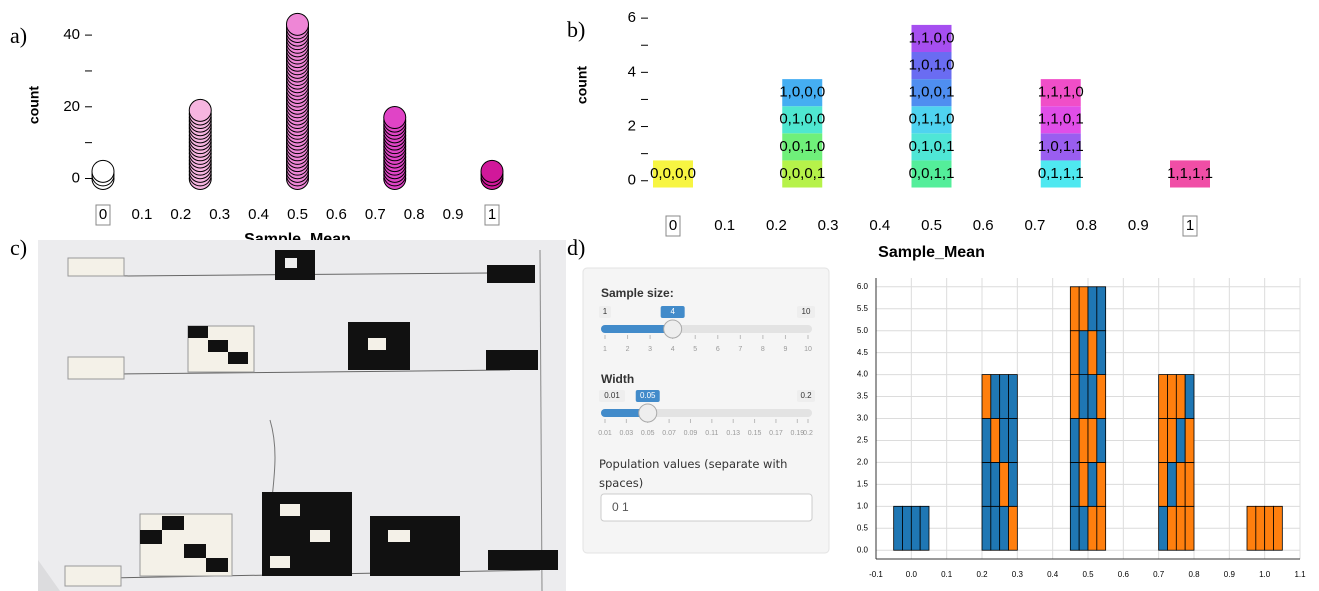 The image size is (1319, 591). What do you see at coordinates (706, 507) in the screenshot?
I see `text-input` at bounding box center [706, 507].